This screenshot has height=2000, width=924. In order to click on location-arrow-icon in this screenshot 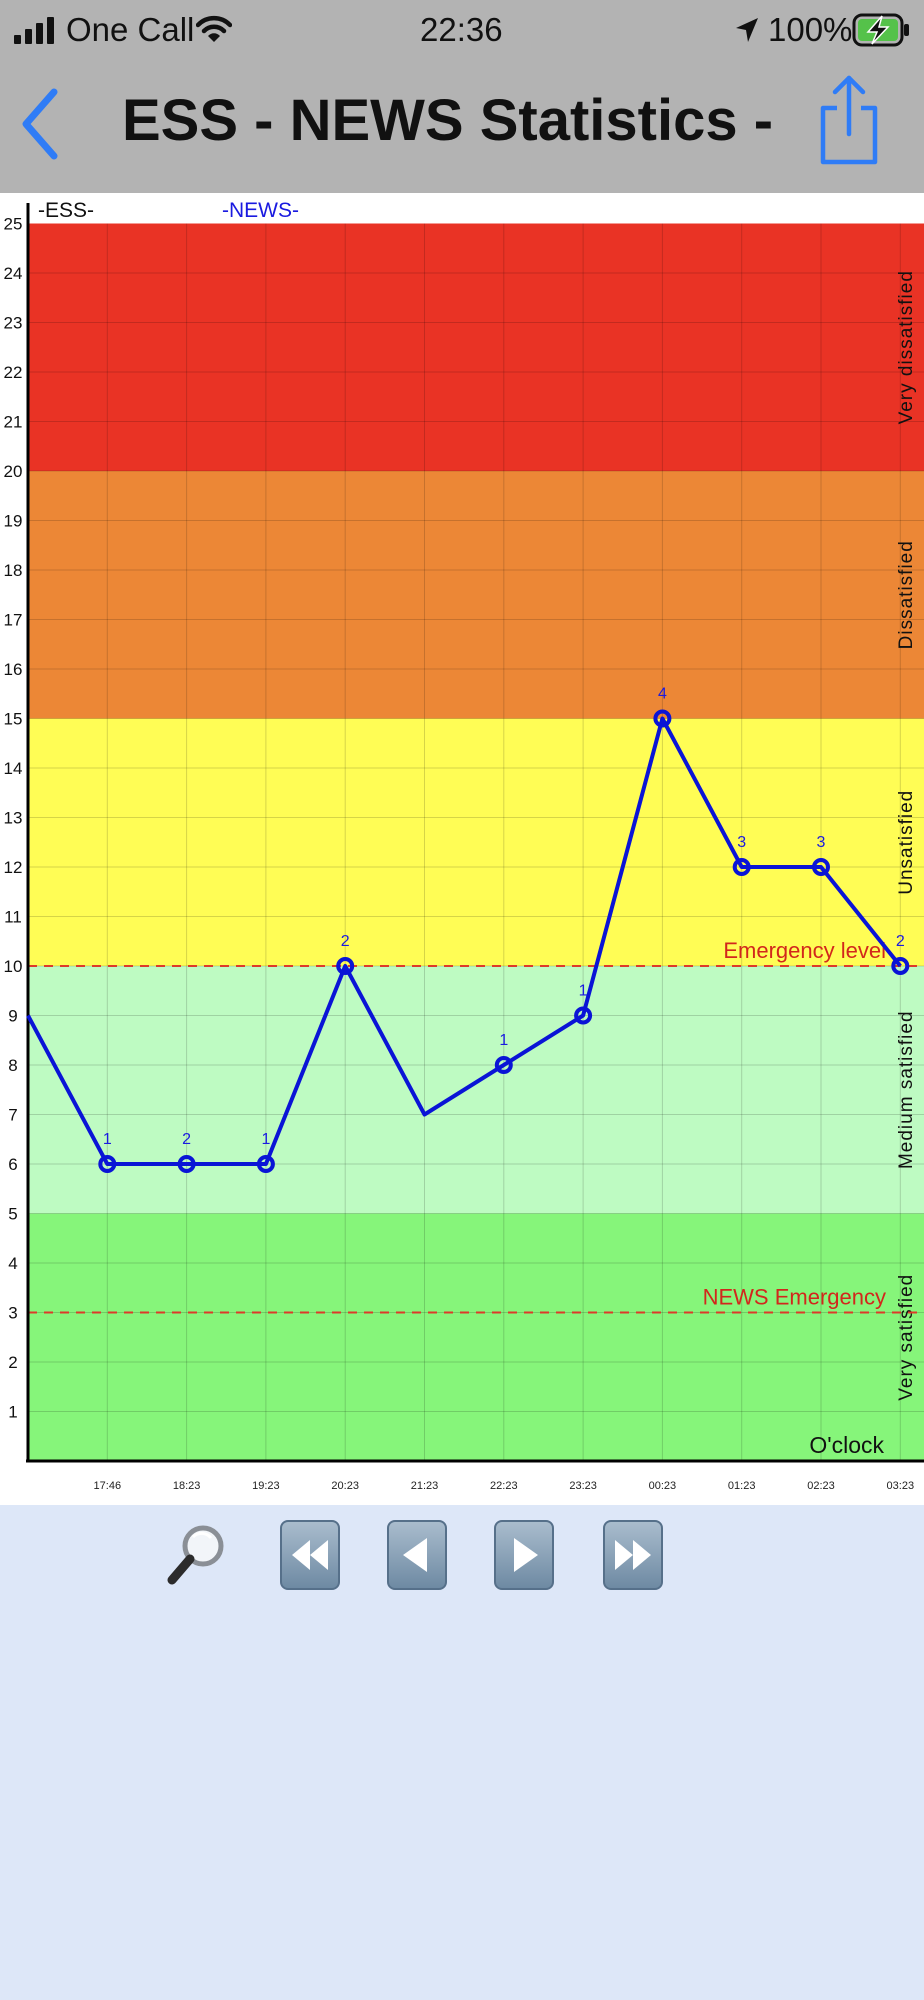, I will do `click(747, 30)`.